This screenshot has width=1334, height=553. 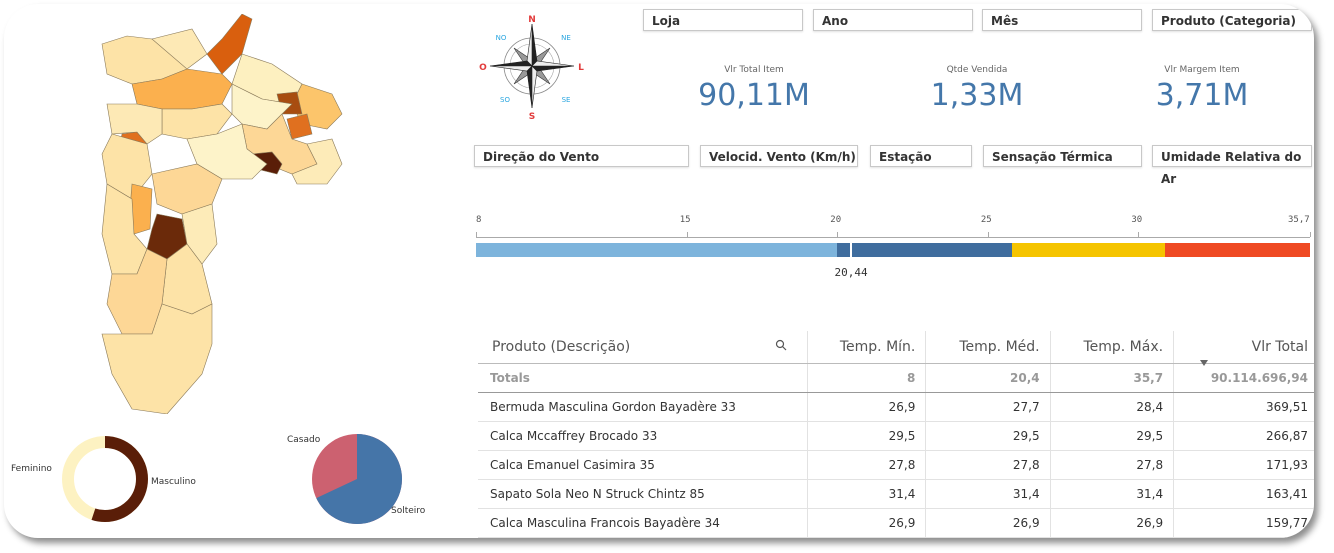 I want to click on kpi-title-vlr-total-item: Vlr Total Item, so click(x=754, y=70).